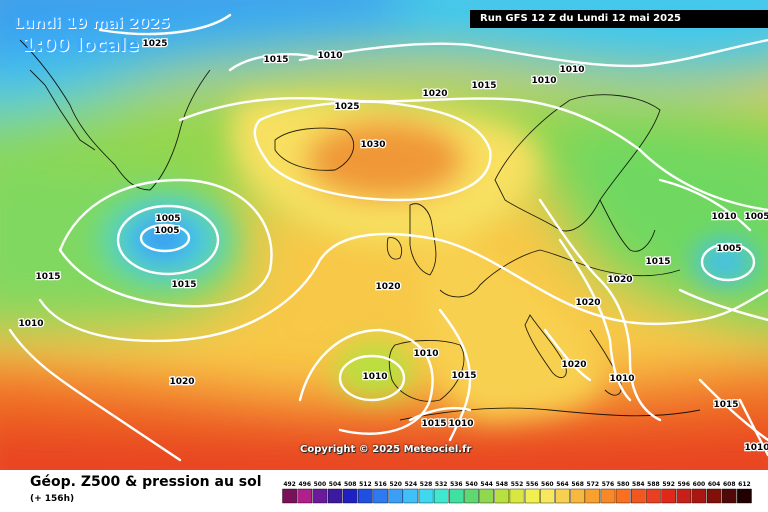 The height and width of the screenshot is (512, 768). I want to click on legend-value: 540, so click(471, 484).